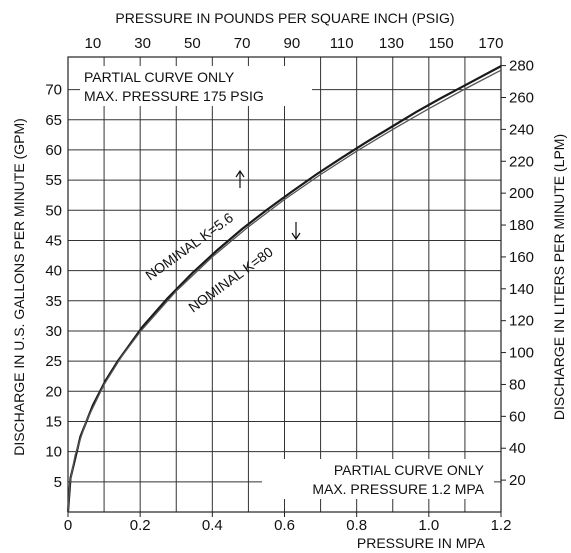 The width and height of the screenshot is (571, 553). I want to click on top-tick-label: 30, so click(142, 43).